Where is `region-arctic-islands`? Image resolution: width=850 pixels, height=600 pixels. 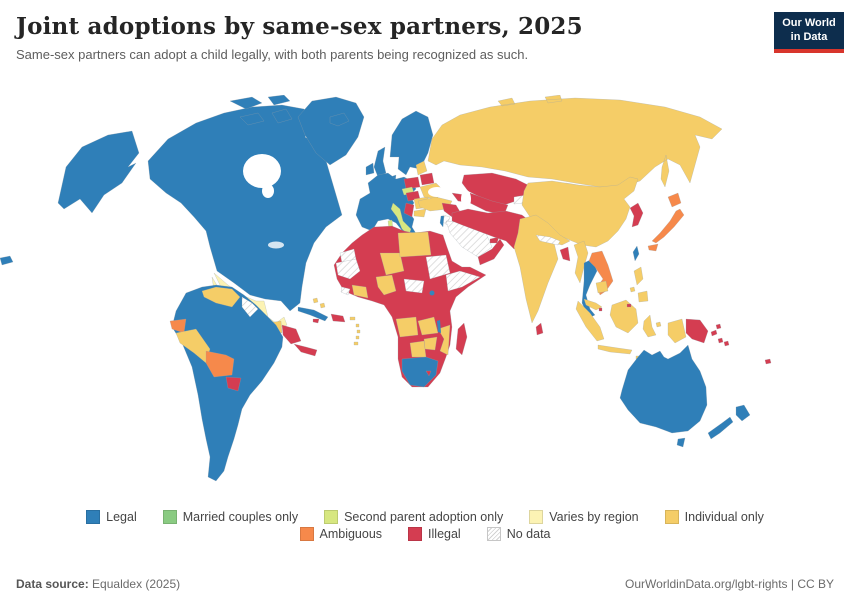 region-arctic-islands is located at coordinates (261, 110).